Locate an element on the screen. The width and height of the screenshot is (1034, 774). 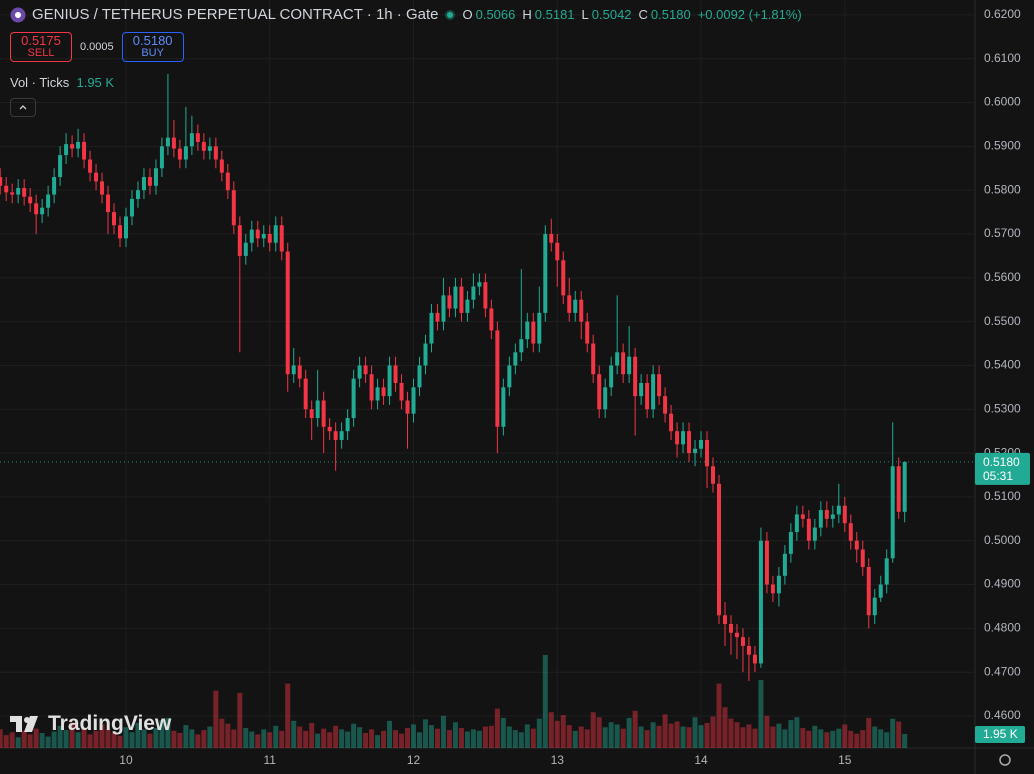
symbol-icon is located at coordinates (18, 14).